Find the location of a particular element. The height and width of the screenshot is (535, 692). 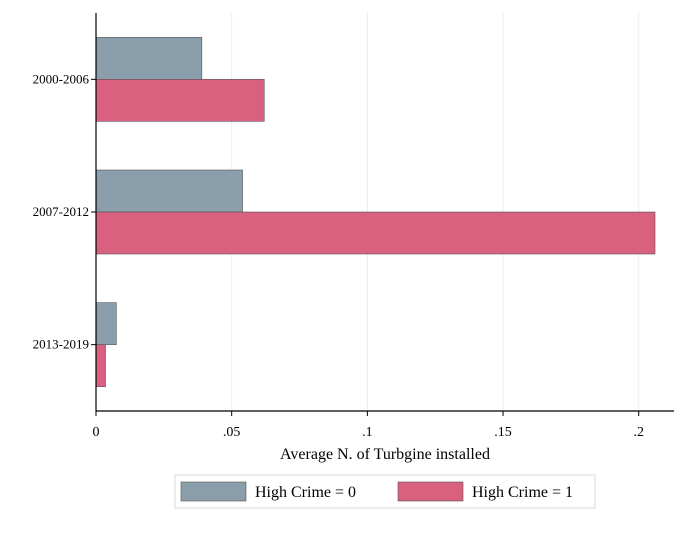

x-tick-label: .05 is located at coordinates (232, 432).